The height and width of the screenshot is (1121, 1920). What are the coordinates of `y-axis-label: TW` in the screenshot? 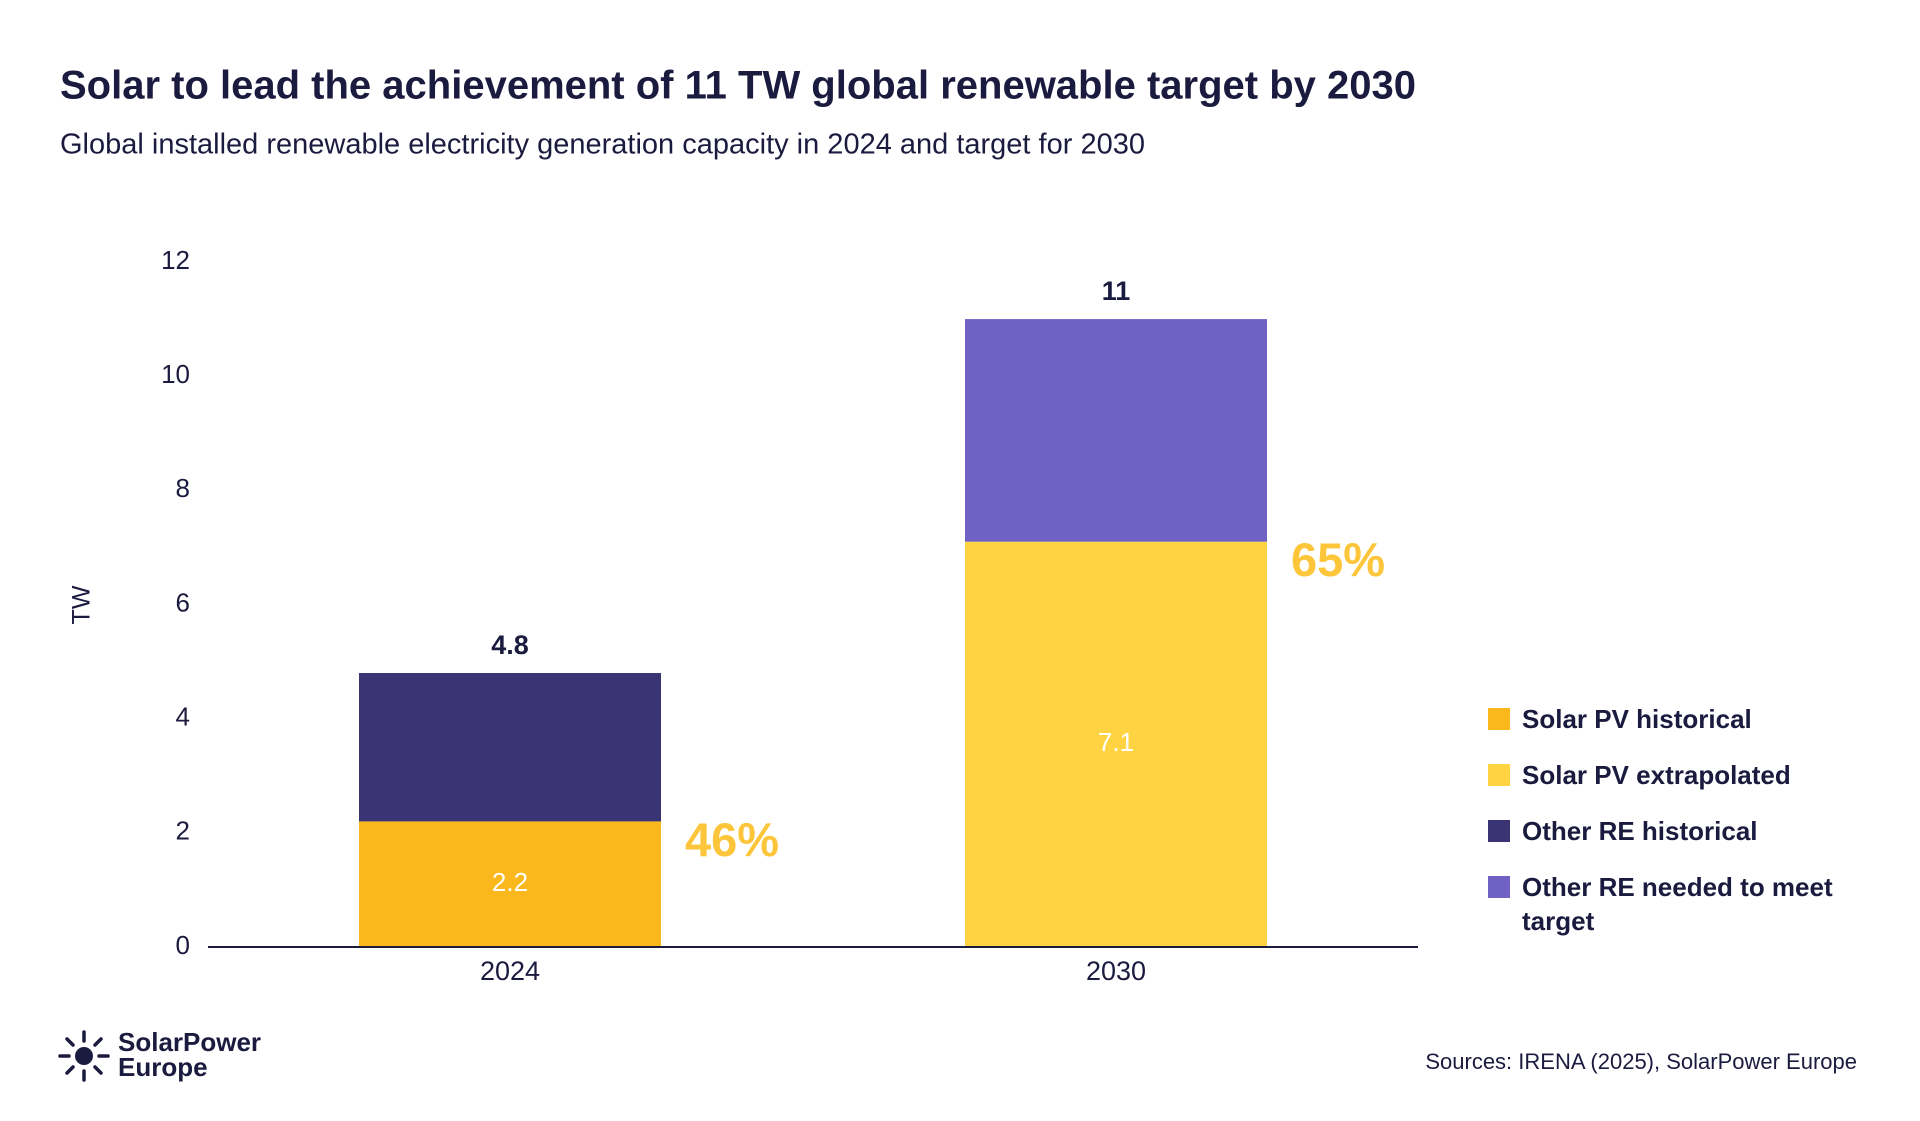 It's located at (82, 604).